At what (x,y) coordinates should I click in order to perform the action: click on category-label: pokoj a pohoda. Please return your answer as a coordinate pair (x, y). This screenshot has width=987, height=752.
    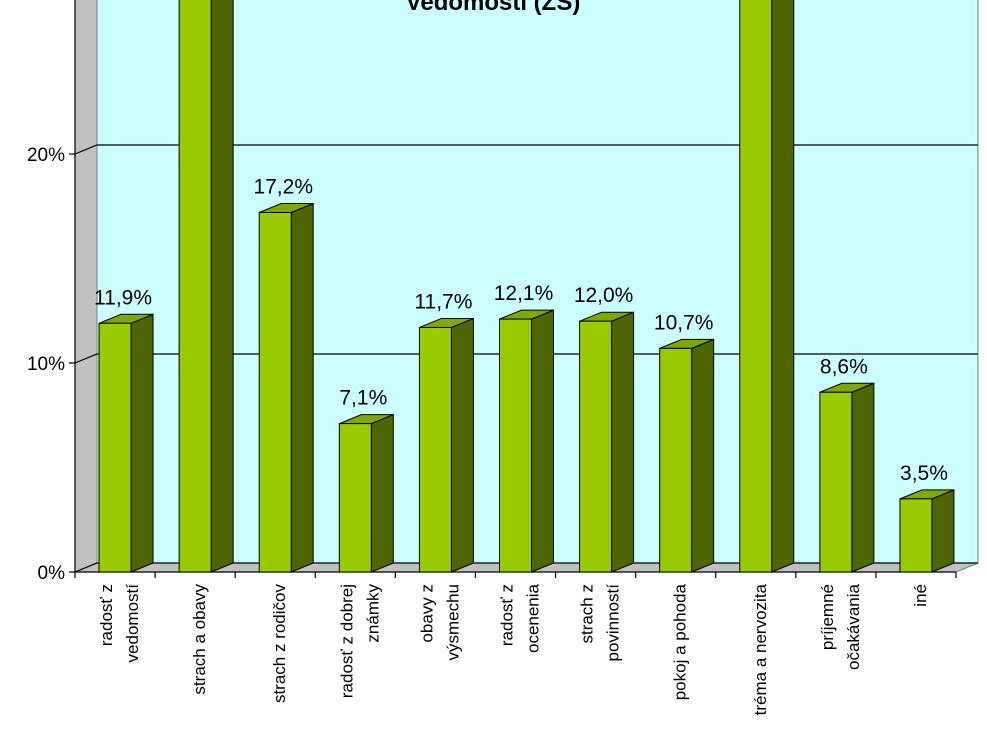
    Looking at the image, I should click on (680, 641).